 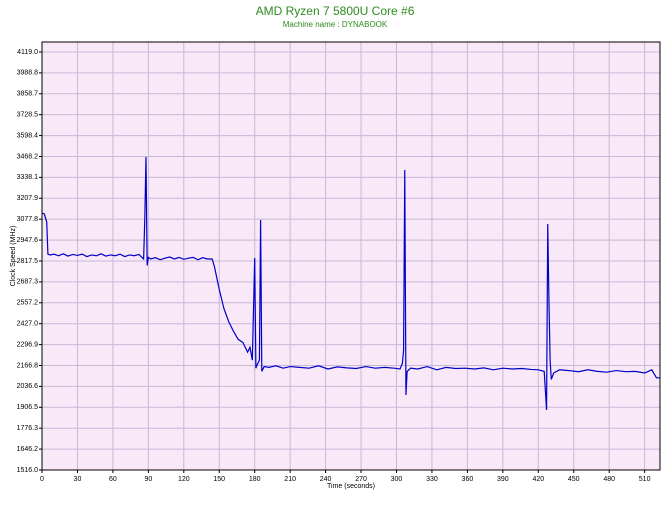 What do you see at coordinates (538, 479) in the screenshot?
I see `x-tick-label: 420` at bounding box center [538, 479].